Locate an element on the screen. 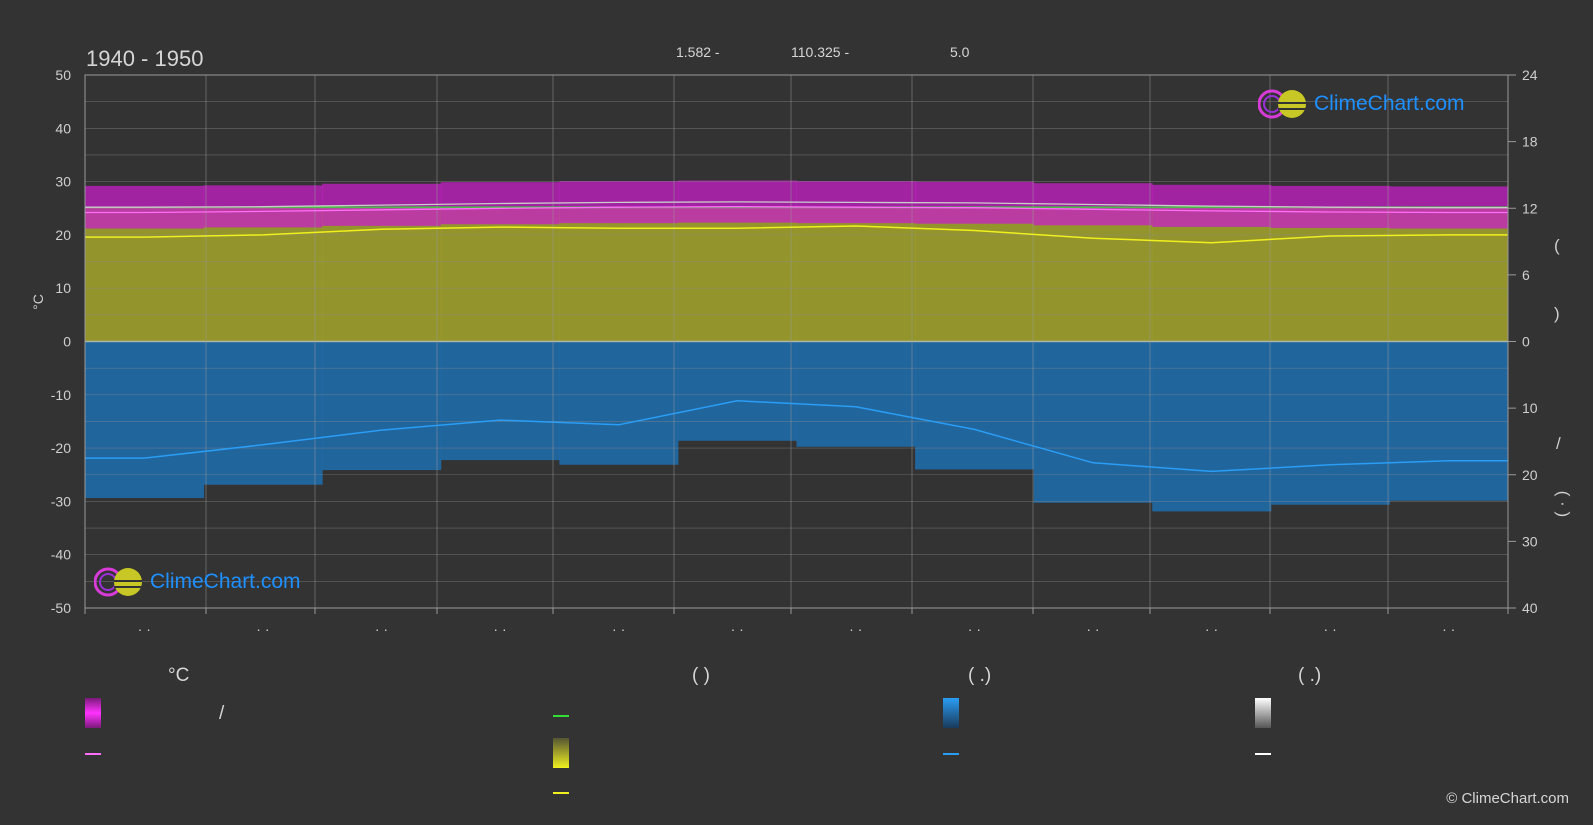  y-left-tick-label: -30 is located at coordinates (61, 501).